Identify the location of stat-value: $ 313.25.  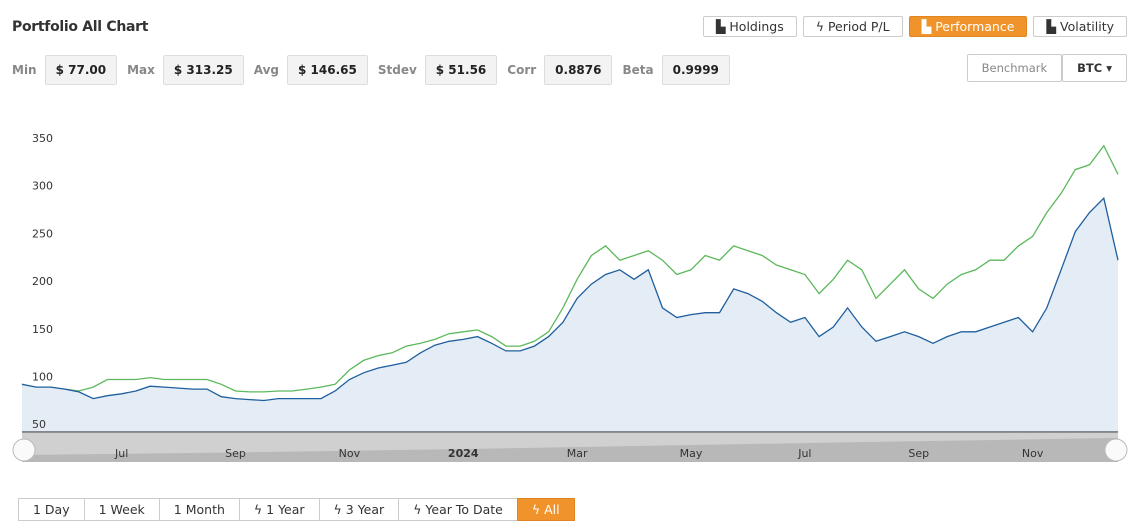
(203, 70).